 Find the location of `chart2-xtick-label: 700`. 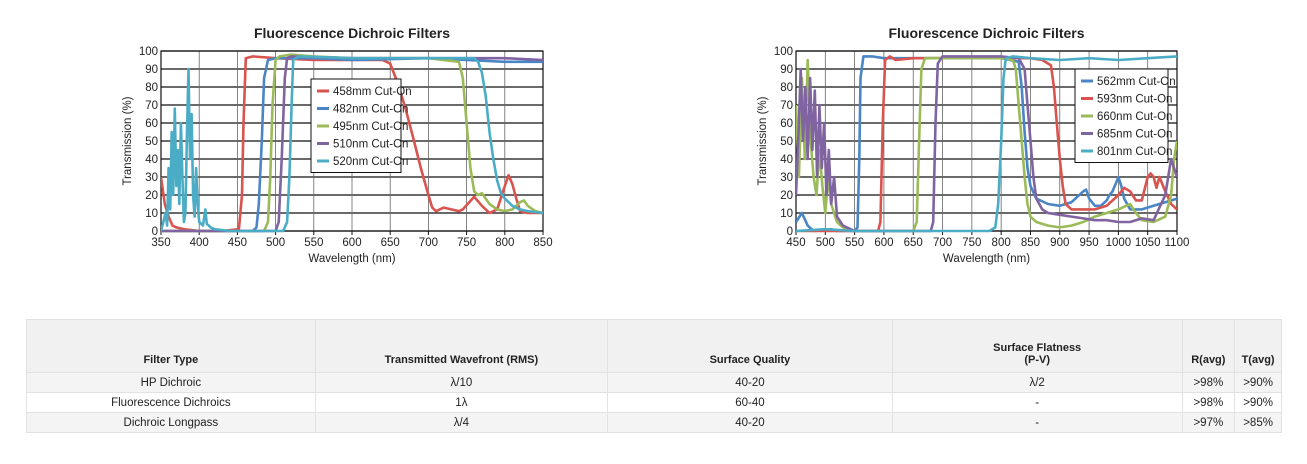

chart2-xtick-label: 700 is located at coordinates (942, 243).